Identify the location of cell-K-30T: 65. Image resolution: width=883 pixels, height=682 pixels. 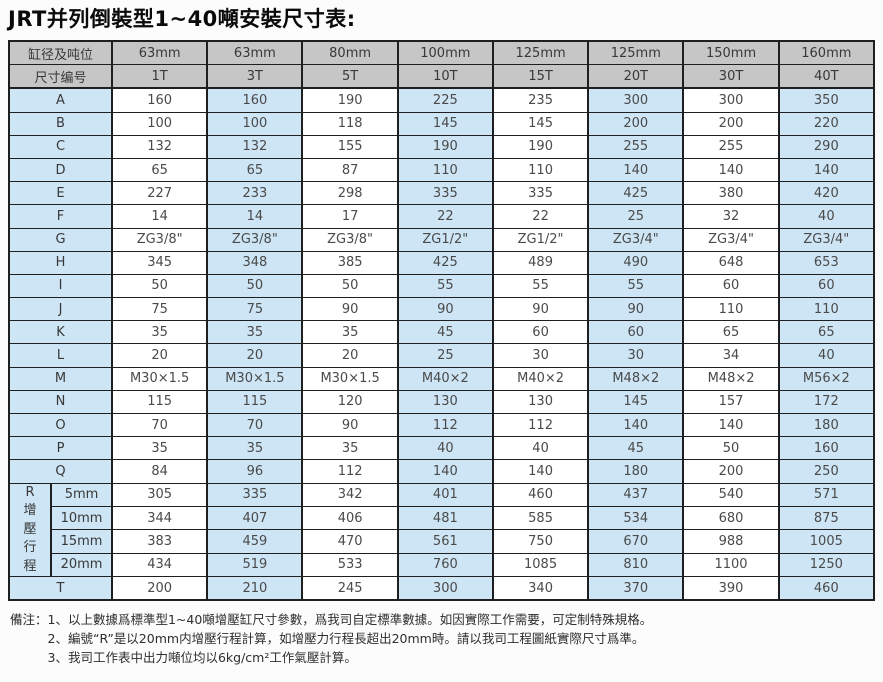
(731, 332).